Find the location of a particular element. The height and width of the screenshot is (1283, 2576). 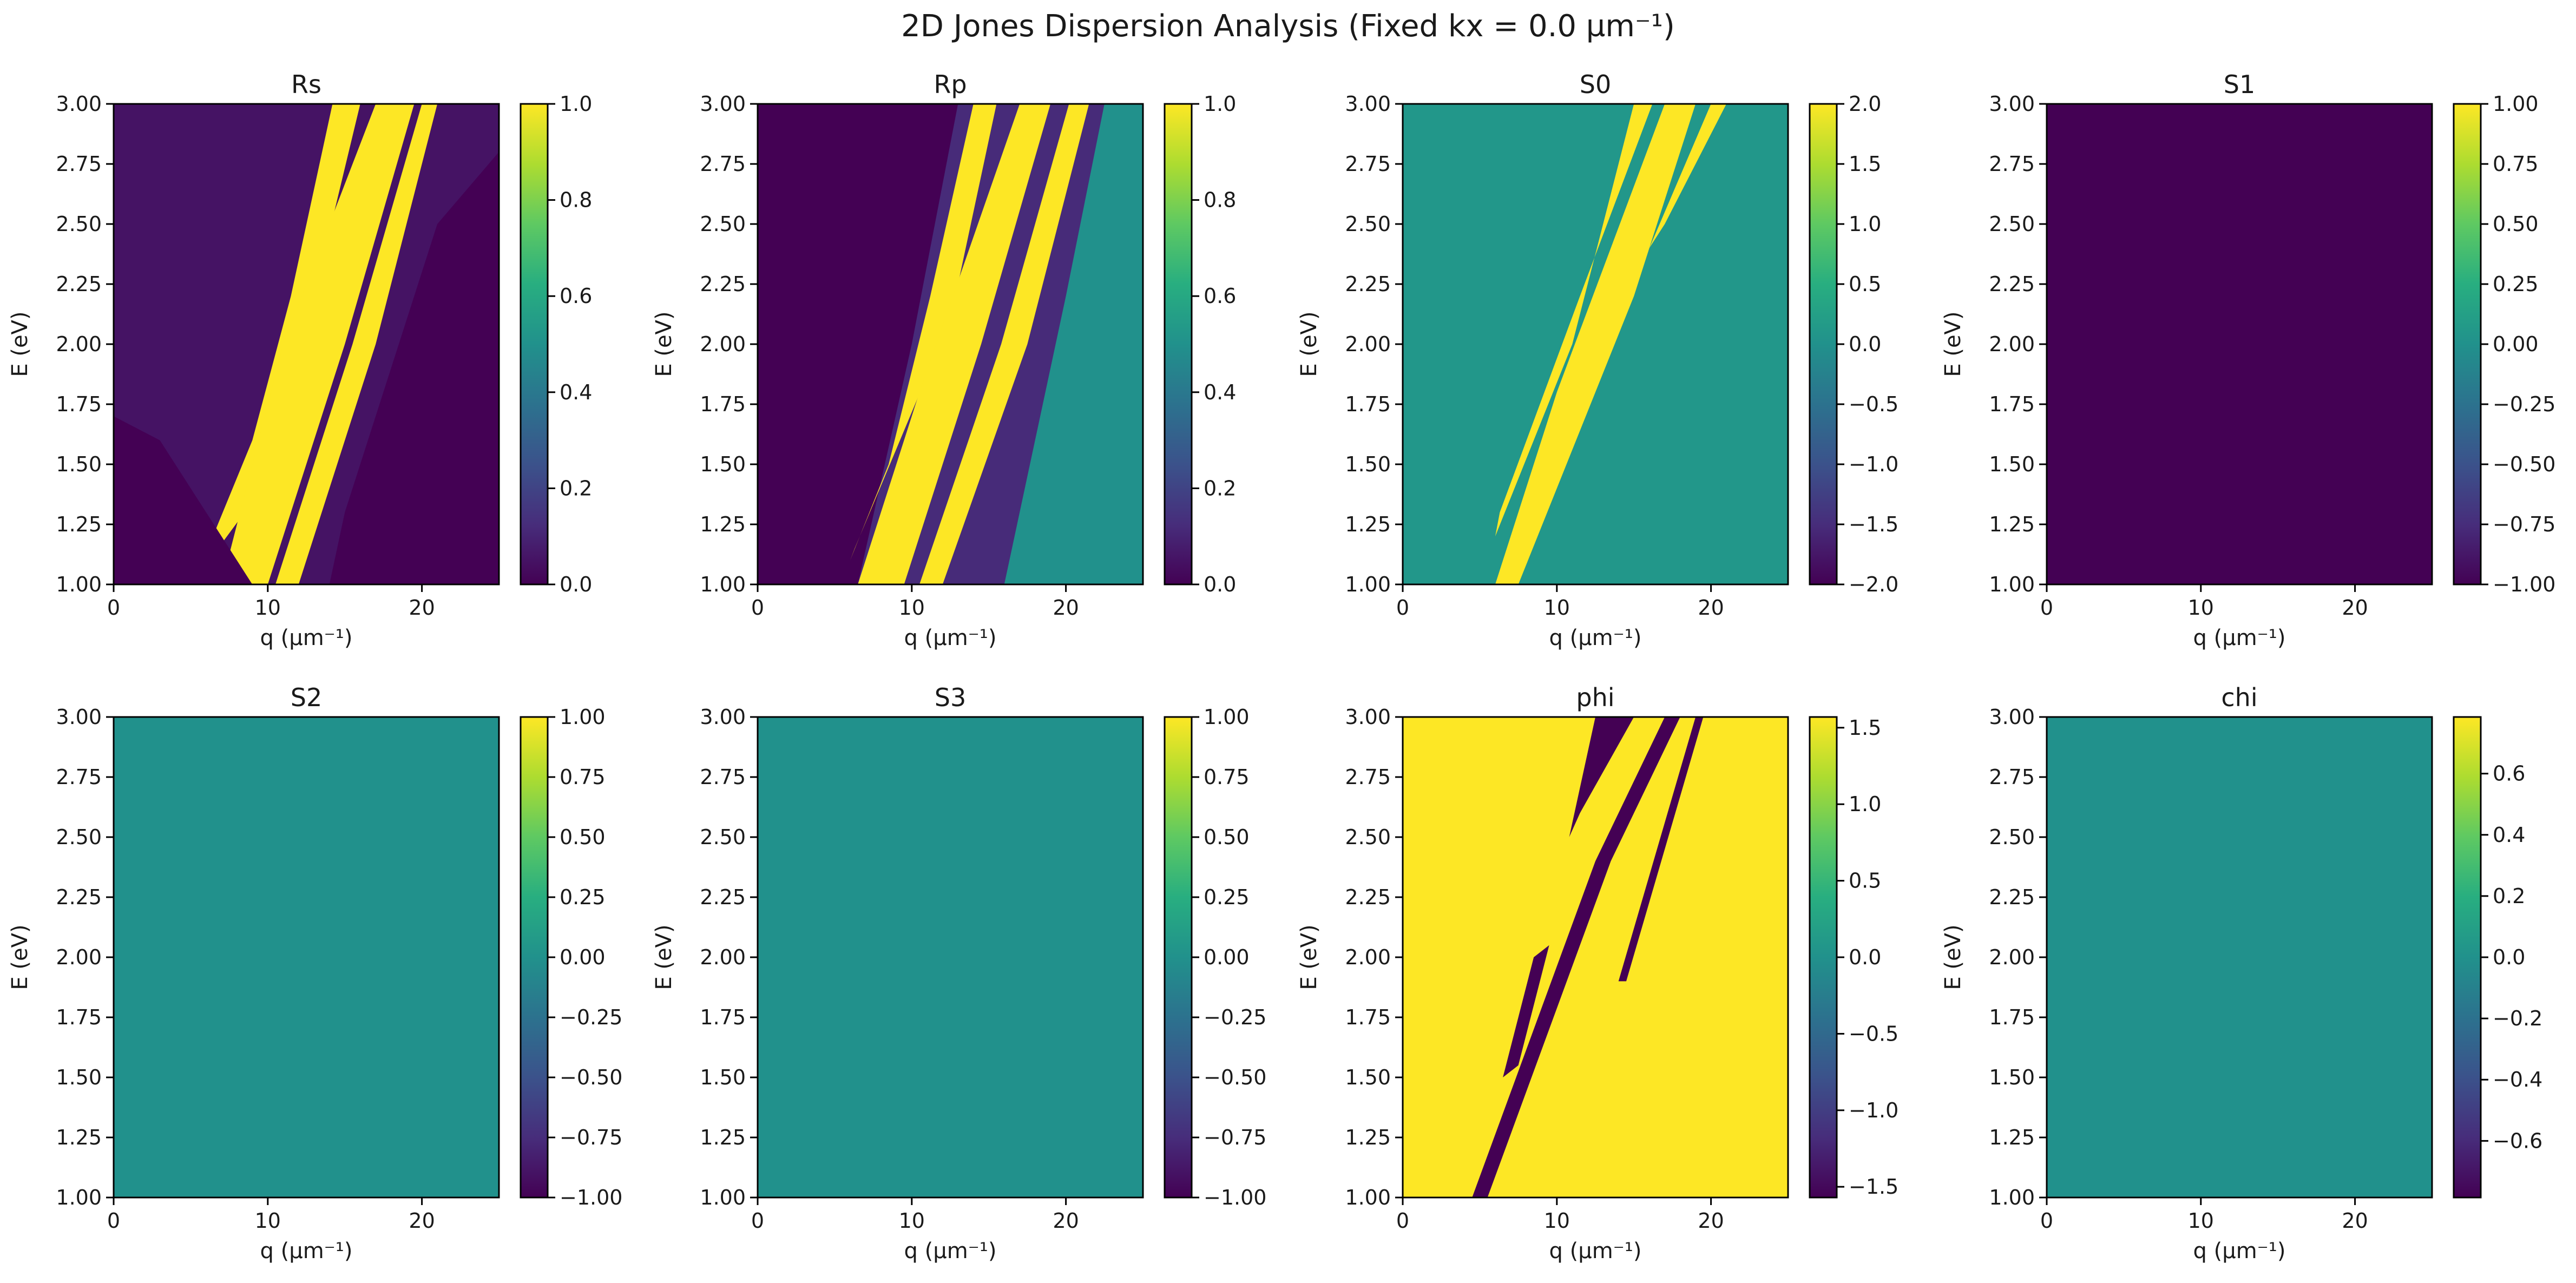

colorbar-tick-label: −2.0 is located at coordinates (1873, 584).